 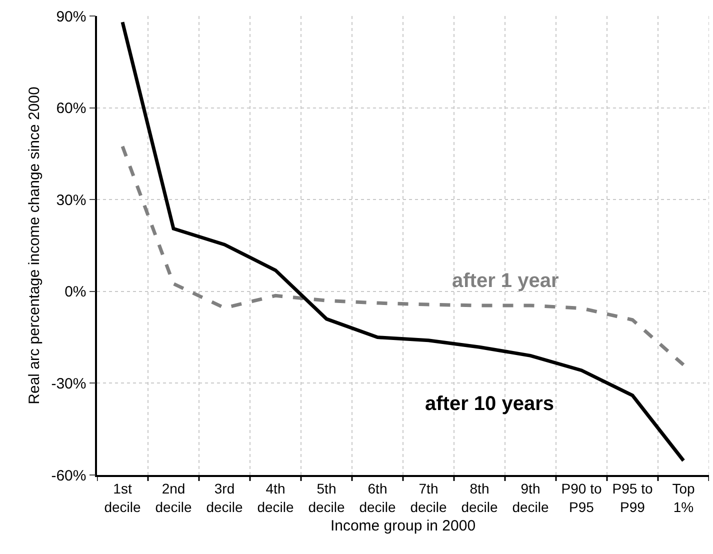 I want to click on x-tick-label: 5th decile, so click(x=326, y=497).